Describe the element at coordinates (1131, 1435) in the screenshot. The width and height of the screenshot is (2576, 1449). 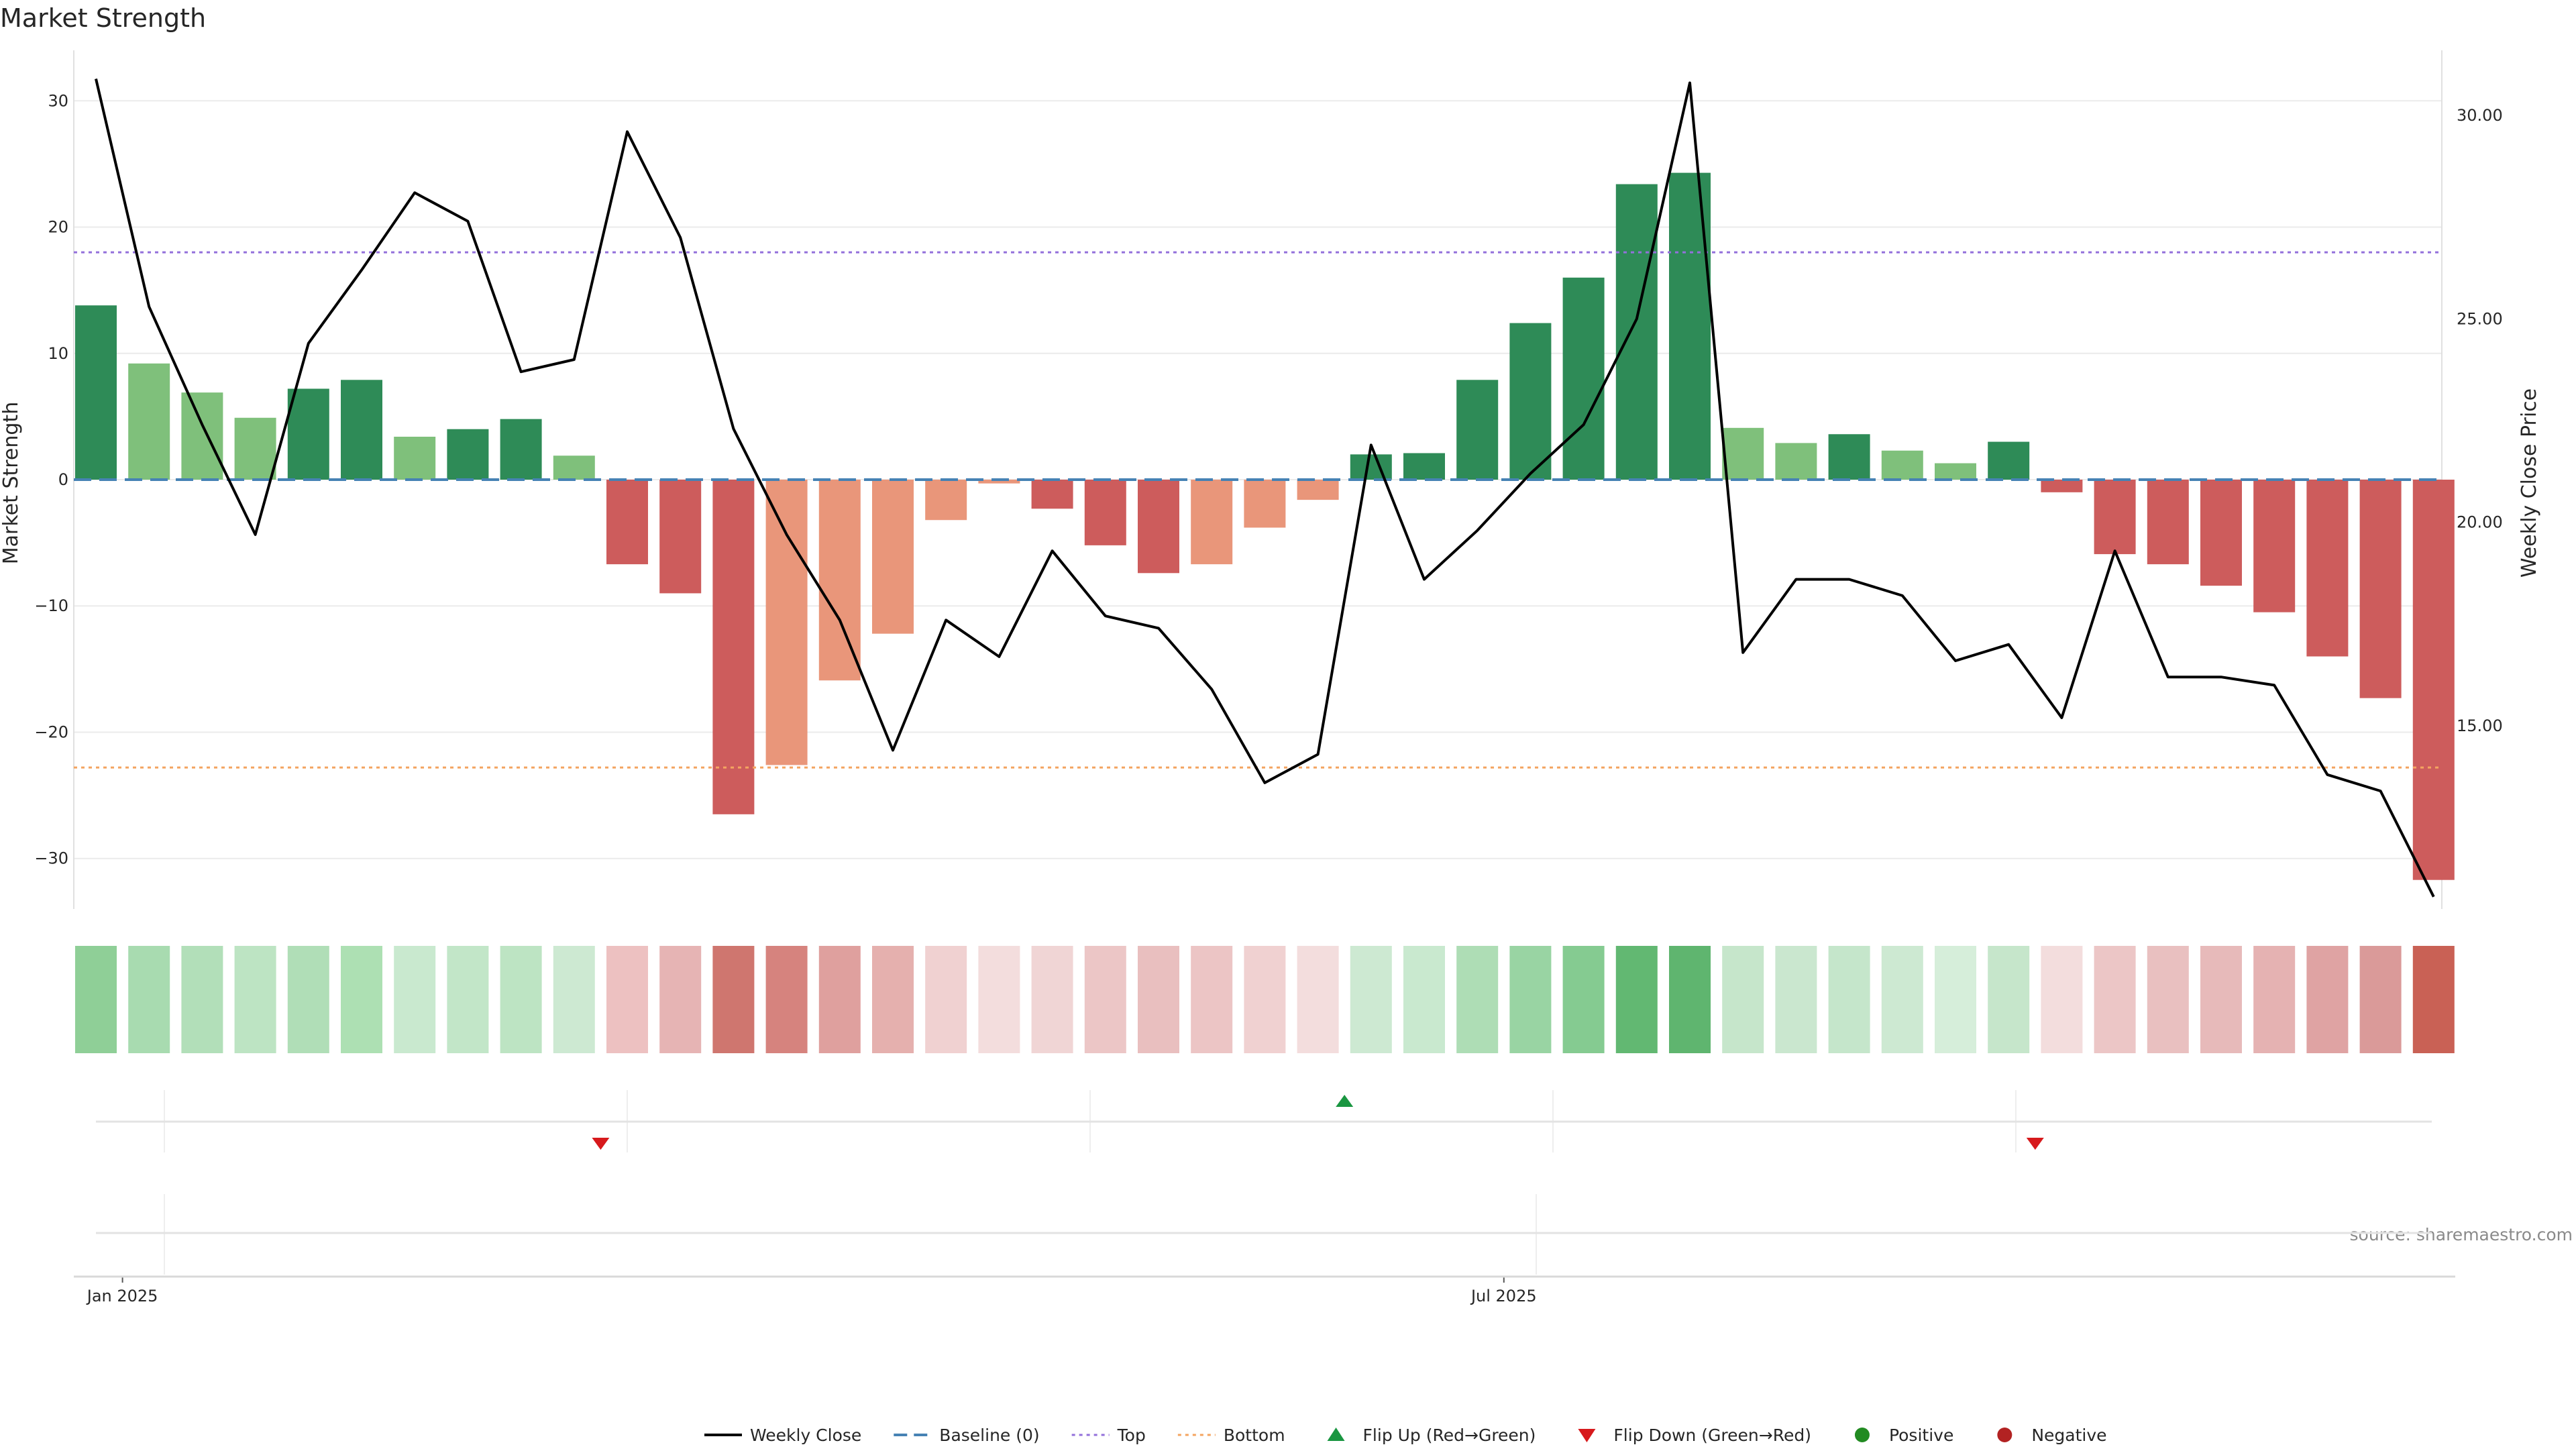
I see `legend-label-top: Top` at that location.